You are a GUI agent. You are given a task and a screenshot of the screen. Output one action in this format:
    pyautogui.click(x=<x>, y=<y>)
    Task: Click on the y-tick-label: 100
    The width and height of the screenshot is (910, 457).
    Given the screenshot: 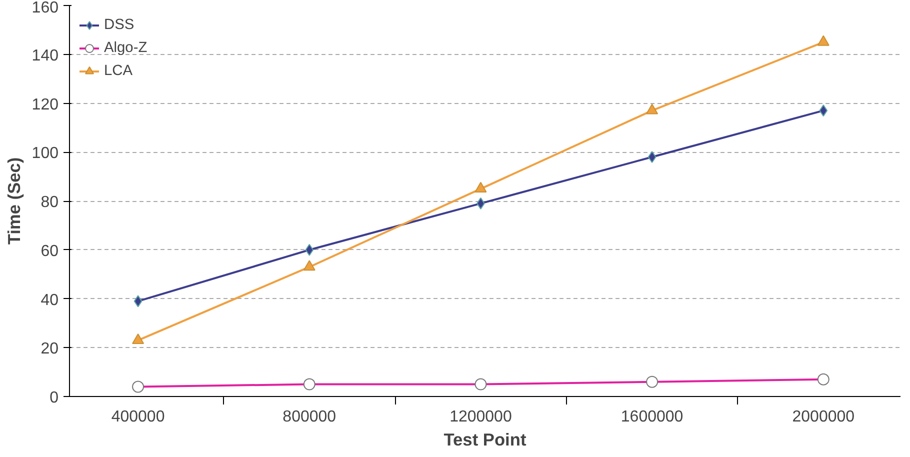 What is the action you would take?
    pyautogui.click(x=45, y=153)
    